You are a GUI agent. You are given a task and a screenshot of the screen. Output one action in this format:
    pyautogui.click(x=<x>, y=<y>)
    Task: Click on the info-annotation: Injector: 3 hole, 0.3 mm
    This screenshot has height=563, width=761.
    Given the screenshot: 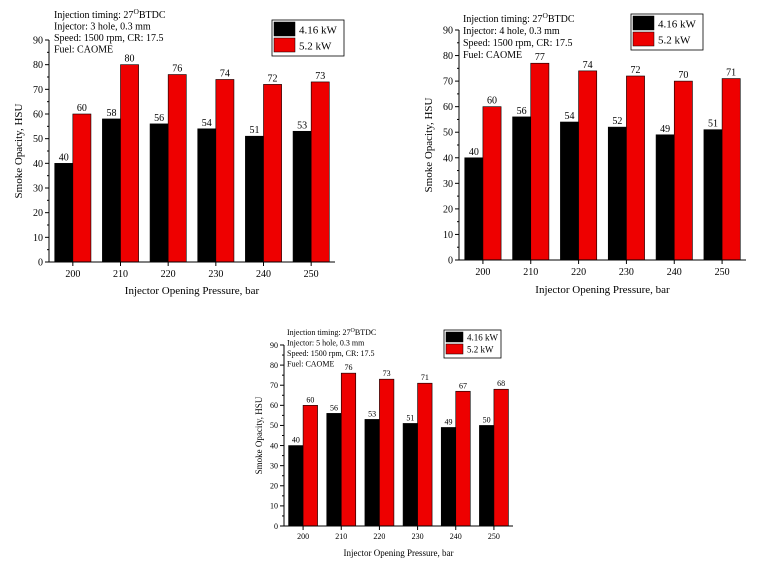 What is the action you would take?
    pyautogui.click(x=102, y=27)
    